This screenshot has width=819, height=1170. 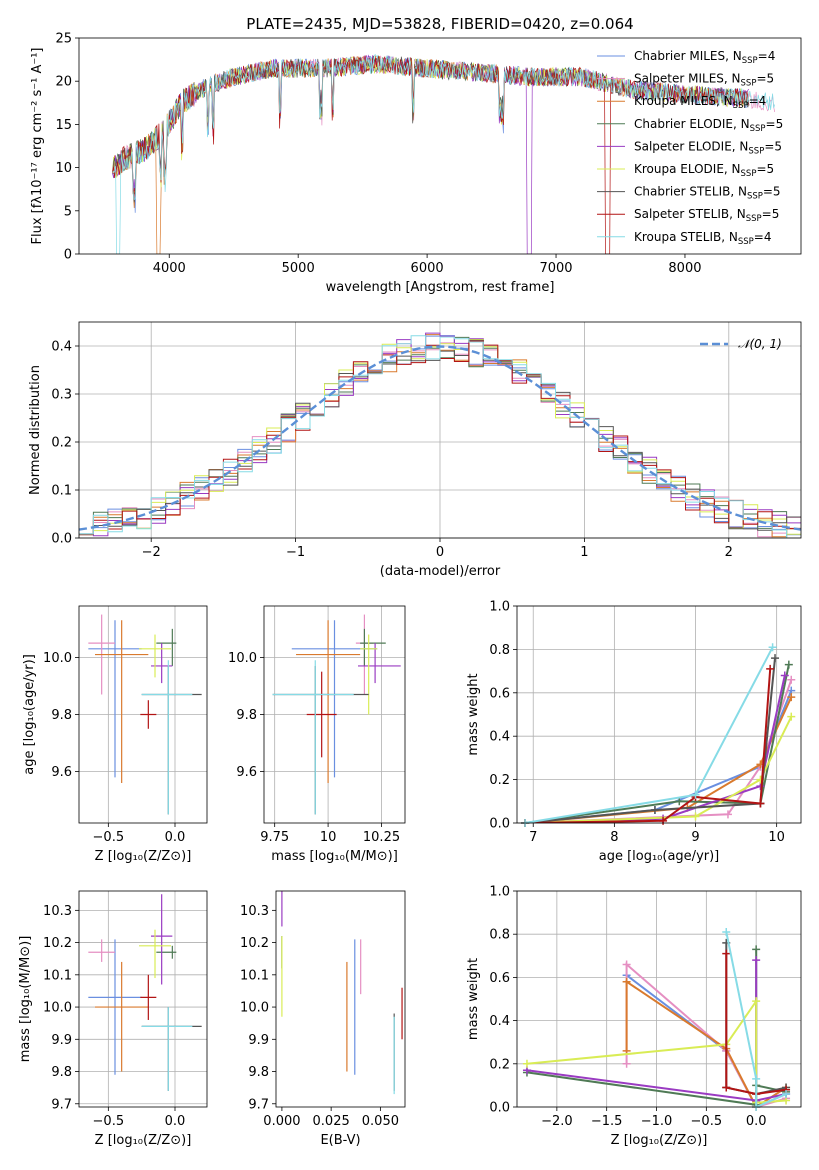 What do you see at coordinates (61, 715) in the screenshot?
I see `age-vs-Z-y-tick-label: 9.8` at bounding box center [61, 715].